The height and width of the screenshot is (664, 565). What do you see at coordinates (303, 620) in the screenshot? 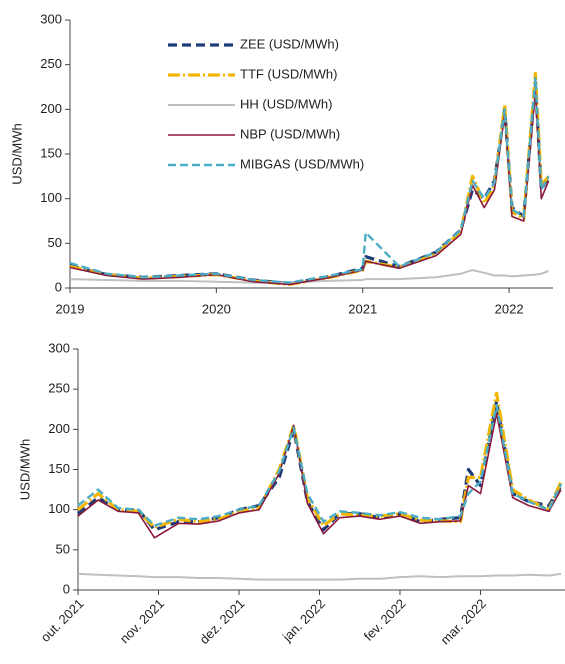
I see `x-tick-label: jan. 2022` at bounding box center [303, 620].